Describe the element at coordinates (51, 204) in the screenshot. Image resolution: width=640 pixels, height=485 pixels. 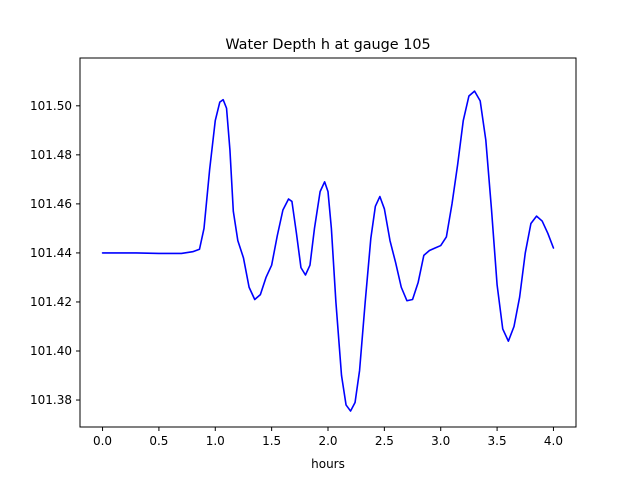
I see `y-tick-label: 101.46` at that location.